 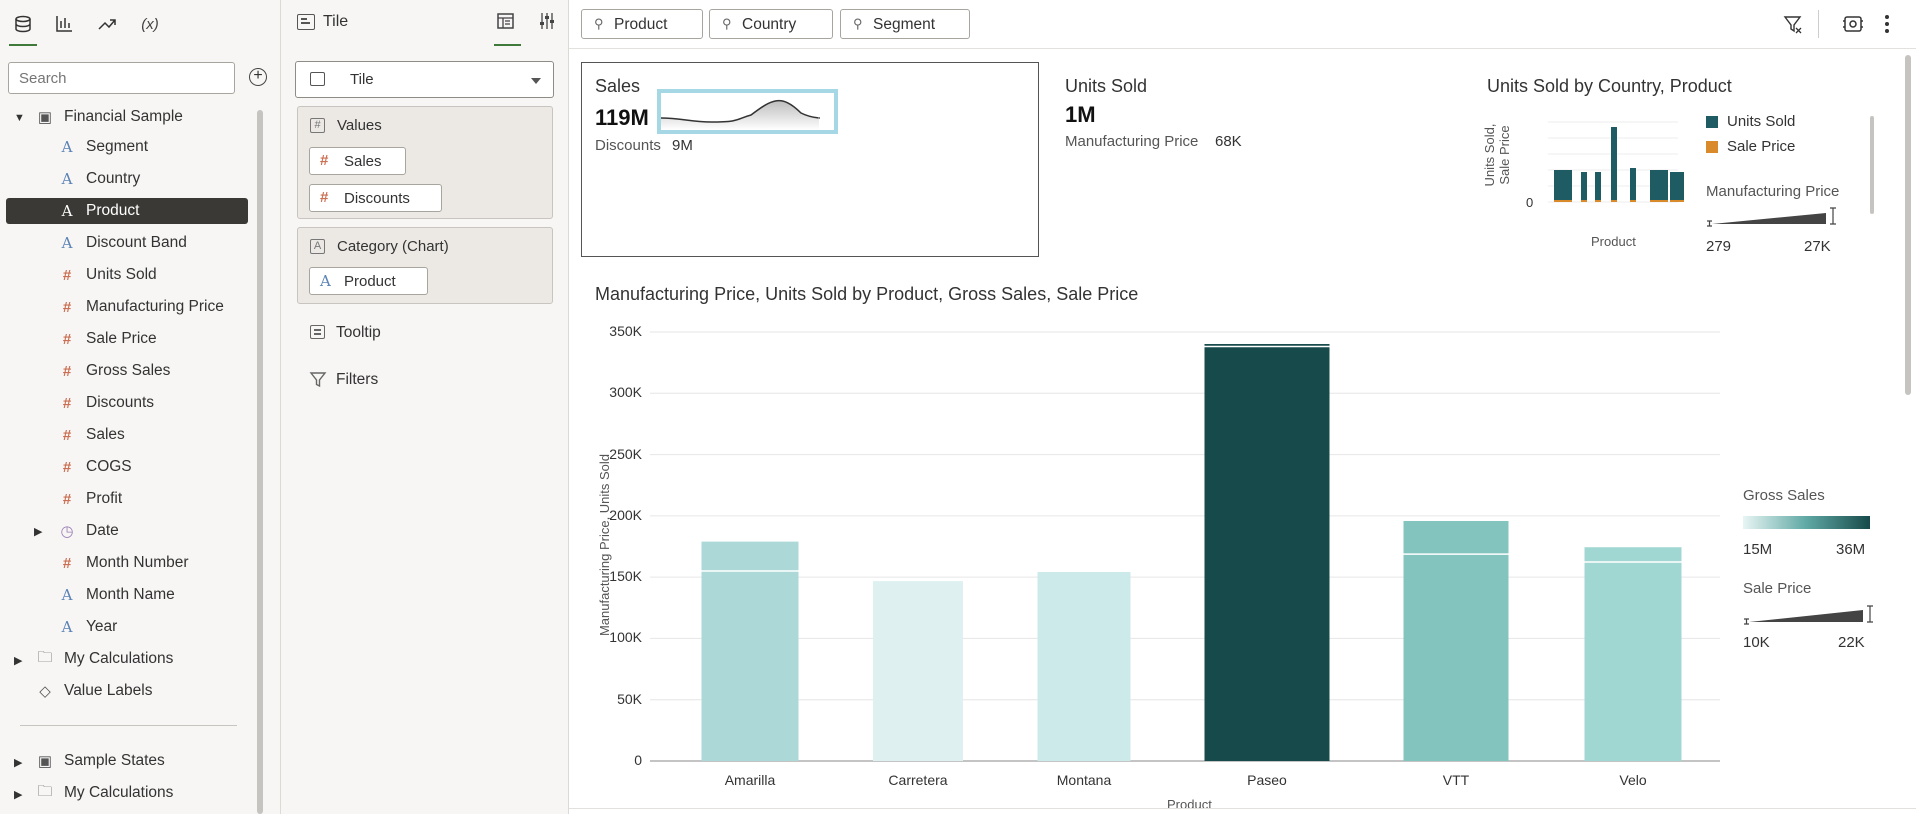 I want to click on analytics-icon, so click(x=107, y=24).